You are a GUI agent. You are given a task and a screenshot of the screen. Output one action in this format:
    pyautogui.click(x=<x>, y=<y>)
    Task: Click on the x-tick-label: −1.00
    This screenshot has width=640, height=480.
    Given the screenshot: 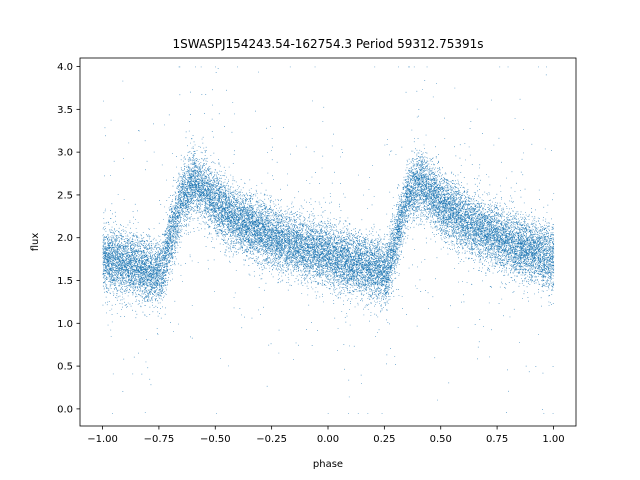 What is the action you would take?
    pyautogui.click(x=102, y=439)
    